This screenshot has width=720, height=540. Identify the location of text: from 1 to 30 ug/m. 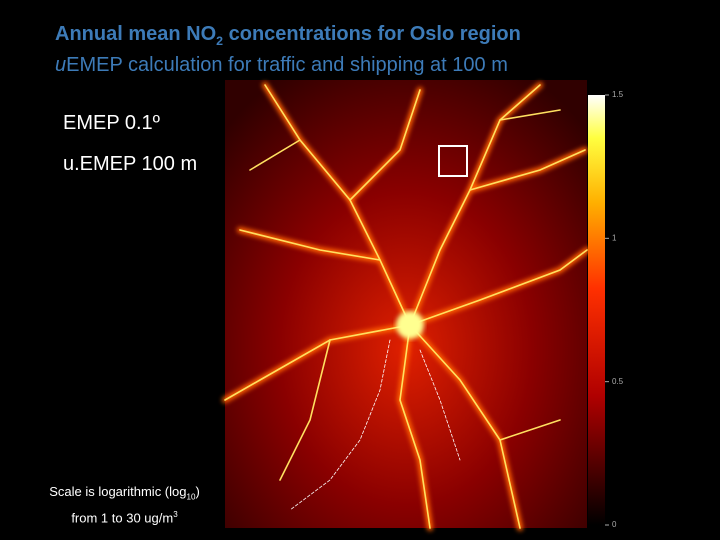
(122, 517).